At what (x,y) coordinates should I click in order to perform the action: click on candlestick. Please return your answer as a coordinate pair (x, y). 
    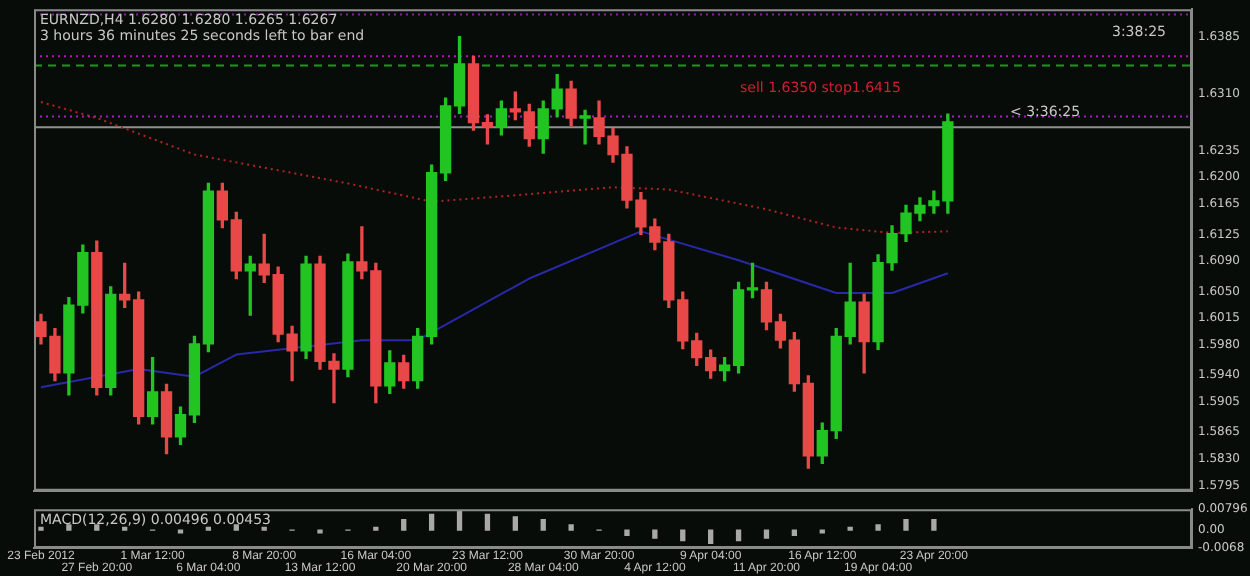
    Looking at the image, I should click on (585, 127).